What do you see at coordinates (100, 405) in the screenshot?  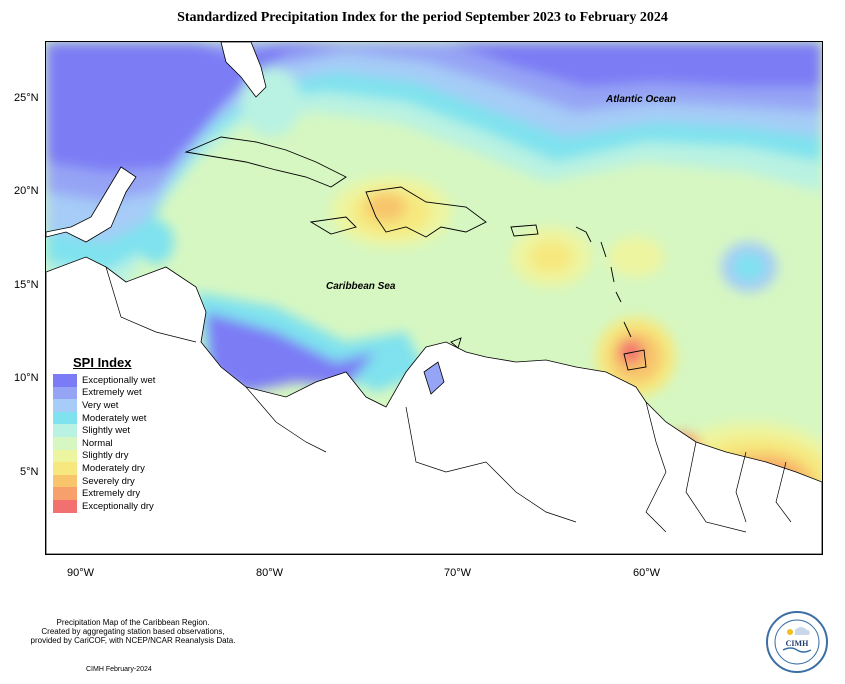 I see `legend-label: Very wet` at bounding box center [100, 405].